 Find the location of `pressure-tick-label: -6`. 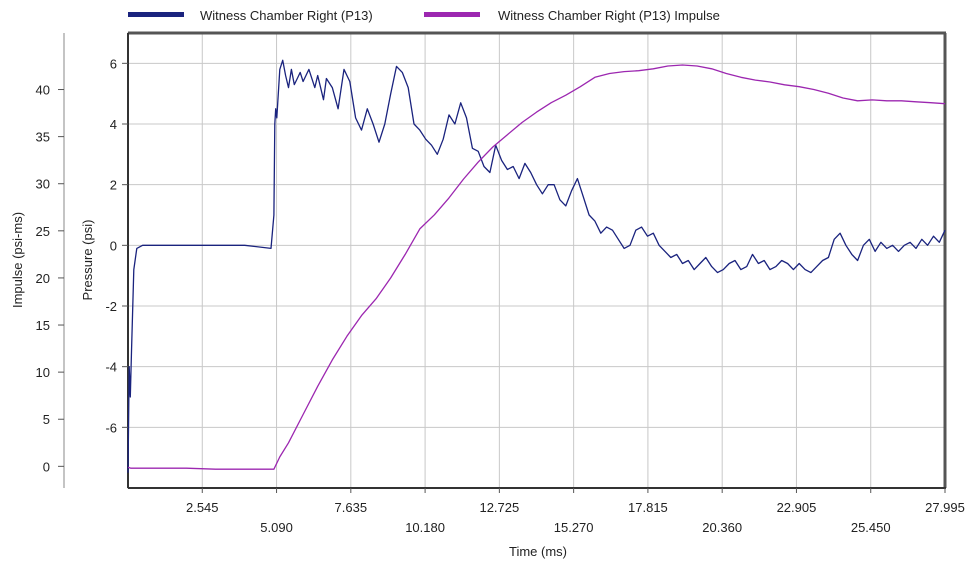

pressure-tick-label: -6 is located at coordinates (111, 427).